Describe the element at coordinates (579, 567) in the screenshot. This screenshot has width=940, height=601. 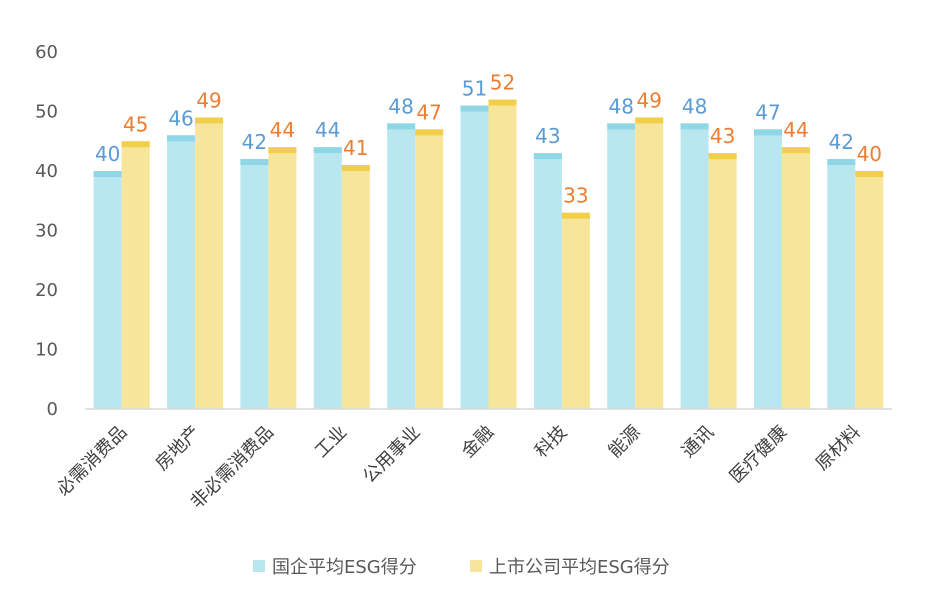
I see `legend-label-series-2: 上市公司平均ESG得分` at that location.